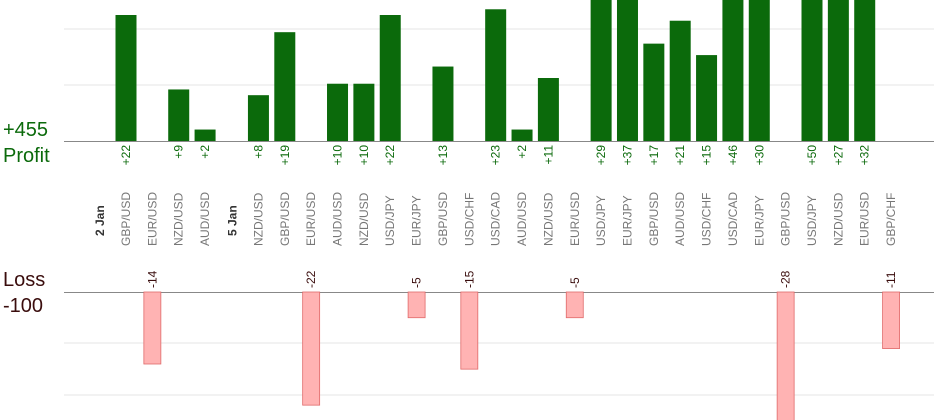 Image resolution: width=934 pixels, height=420 pixels. I want to click on pair-label: GBP/CHF, so click(891, 219).